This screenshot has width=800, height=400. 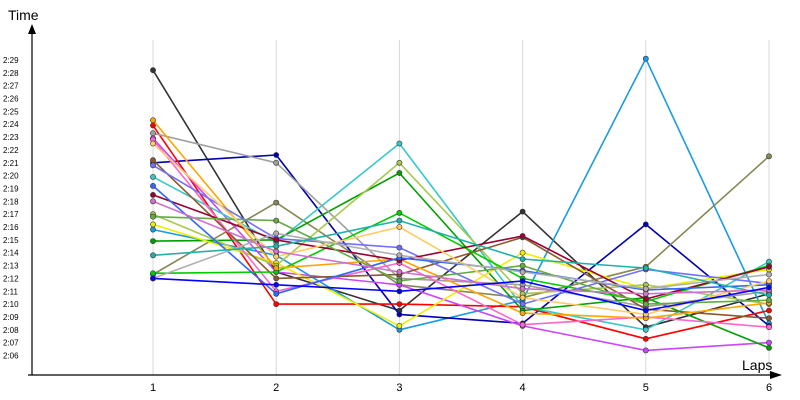 What do you see at coordinates (11, 201) in the screenshot?
I see `y-tick-label: 2:18` at bounding box center [11, 201].